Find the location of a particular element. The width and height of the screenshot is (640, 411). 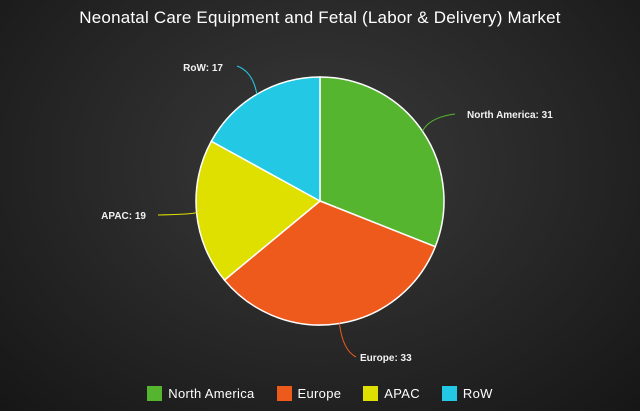

legend: North America Europe APAC RoW is located at coordinates (320, 393).